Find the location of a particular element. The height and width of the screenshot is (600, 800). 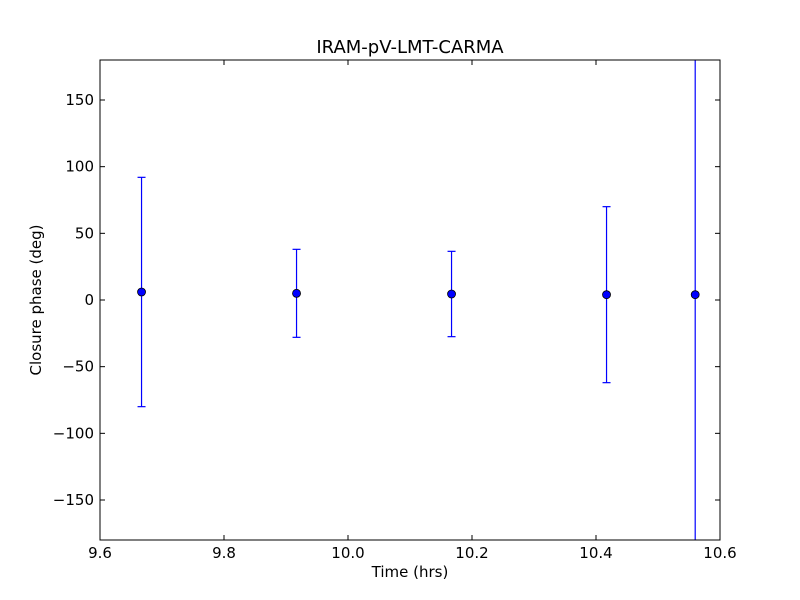

y-axis-label: Closure phase (deg) is located at coordinates (36, 300).